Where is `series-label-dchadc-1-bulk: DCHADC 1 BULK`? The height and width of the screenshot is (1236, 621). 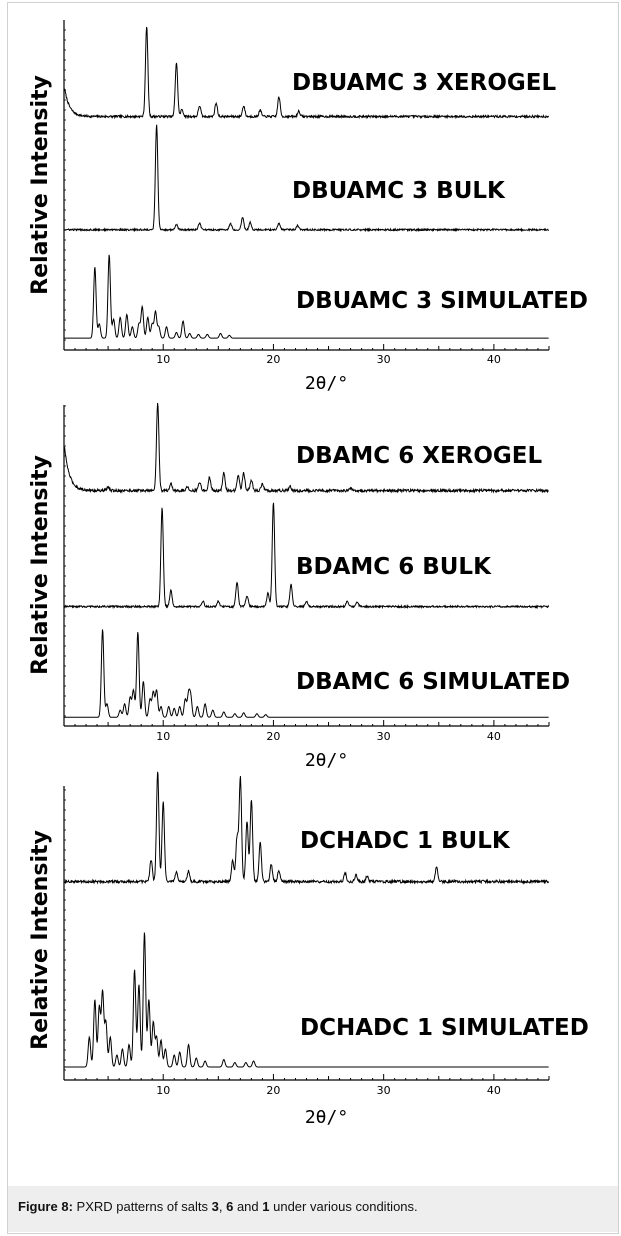
series-label-dchadc-1-bulk: DCHADC 1 BULK is located at coordinates (405, 841).